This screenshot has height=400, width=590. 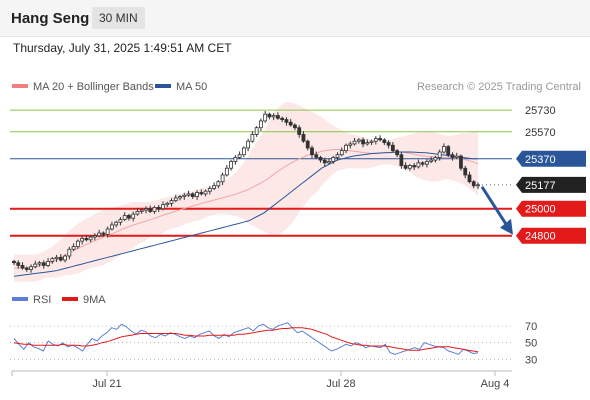 I want to click on ma50-legend-swatch, so click(x=163, y=86).